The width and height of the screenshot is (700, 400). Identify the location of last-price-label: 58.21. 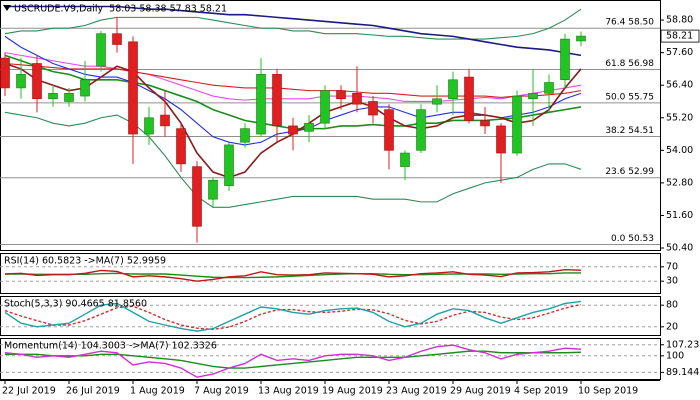
(679, 36).